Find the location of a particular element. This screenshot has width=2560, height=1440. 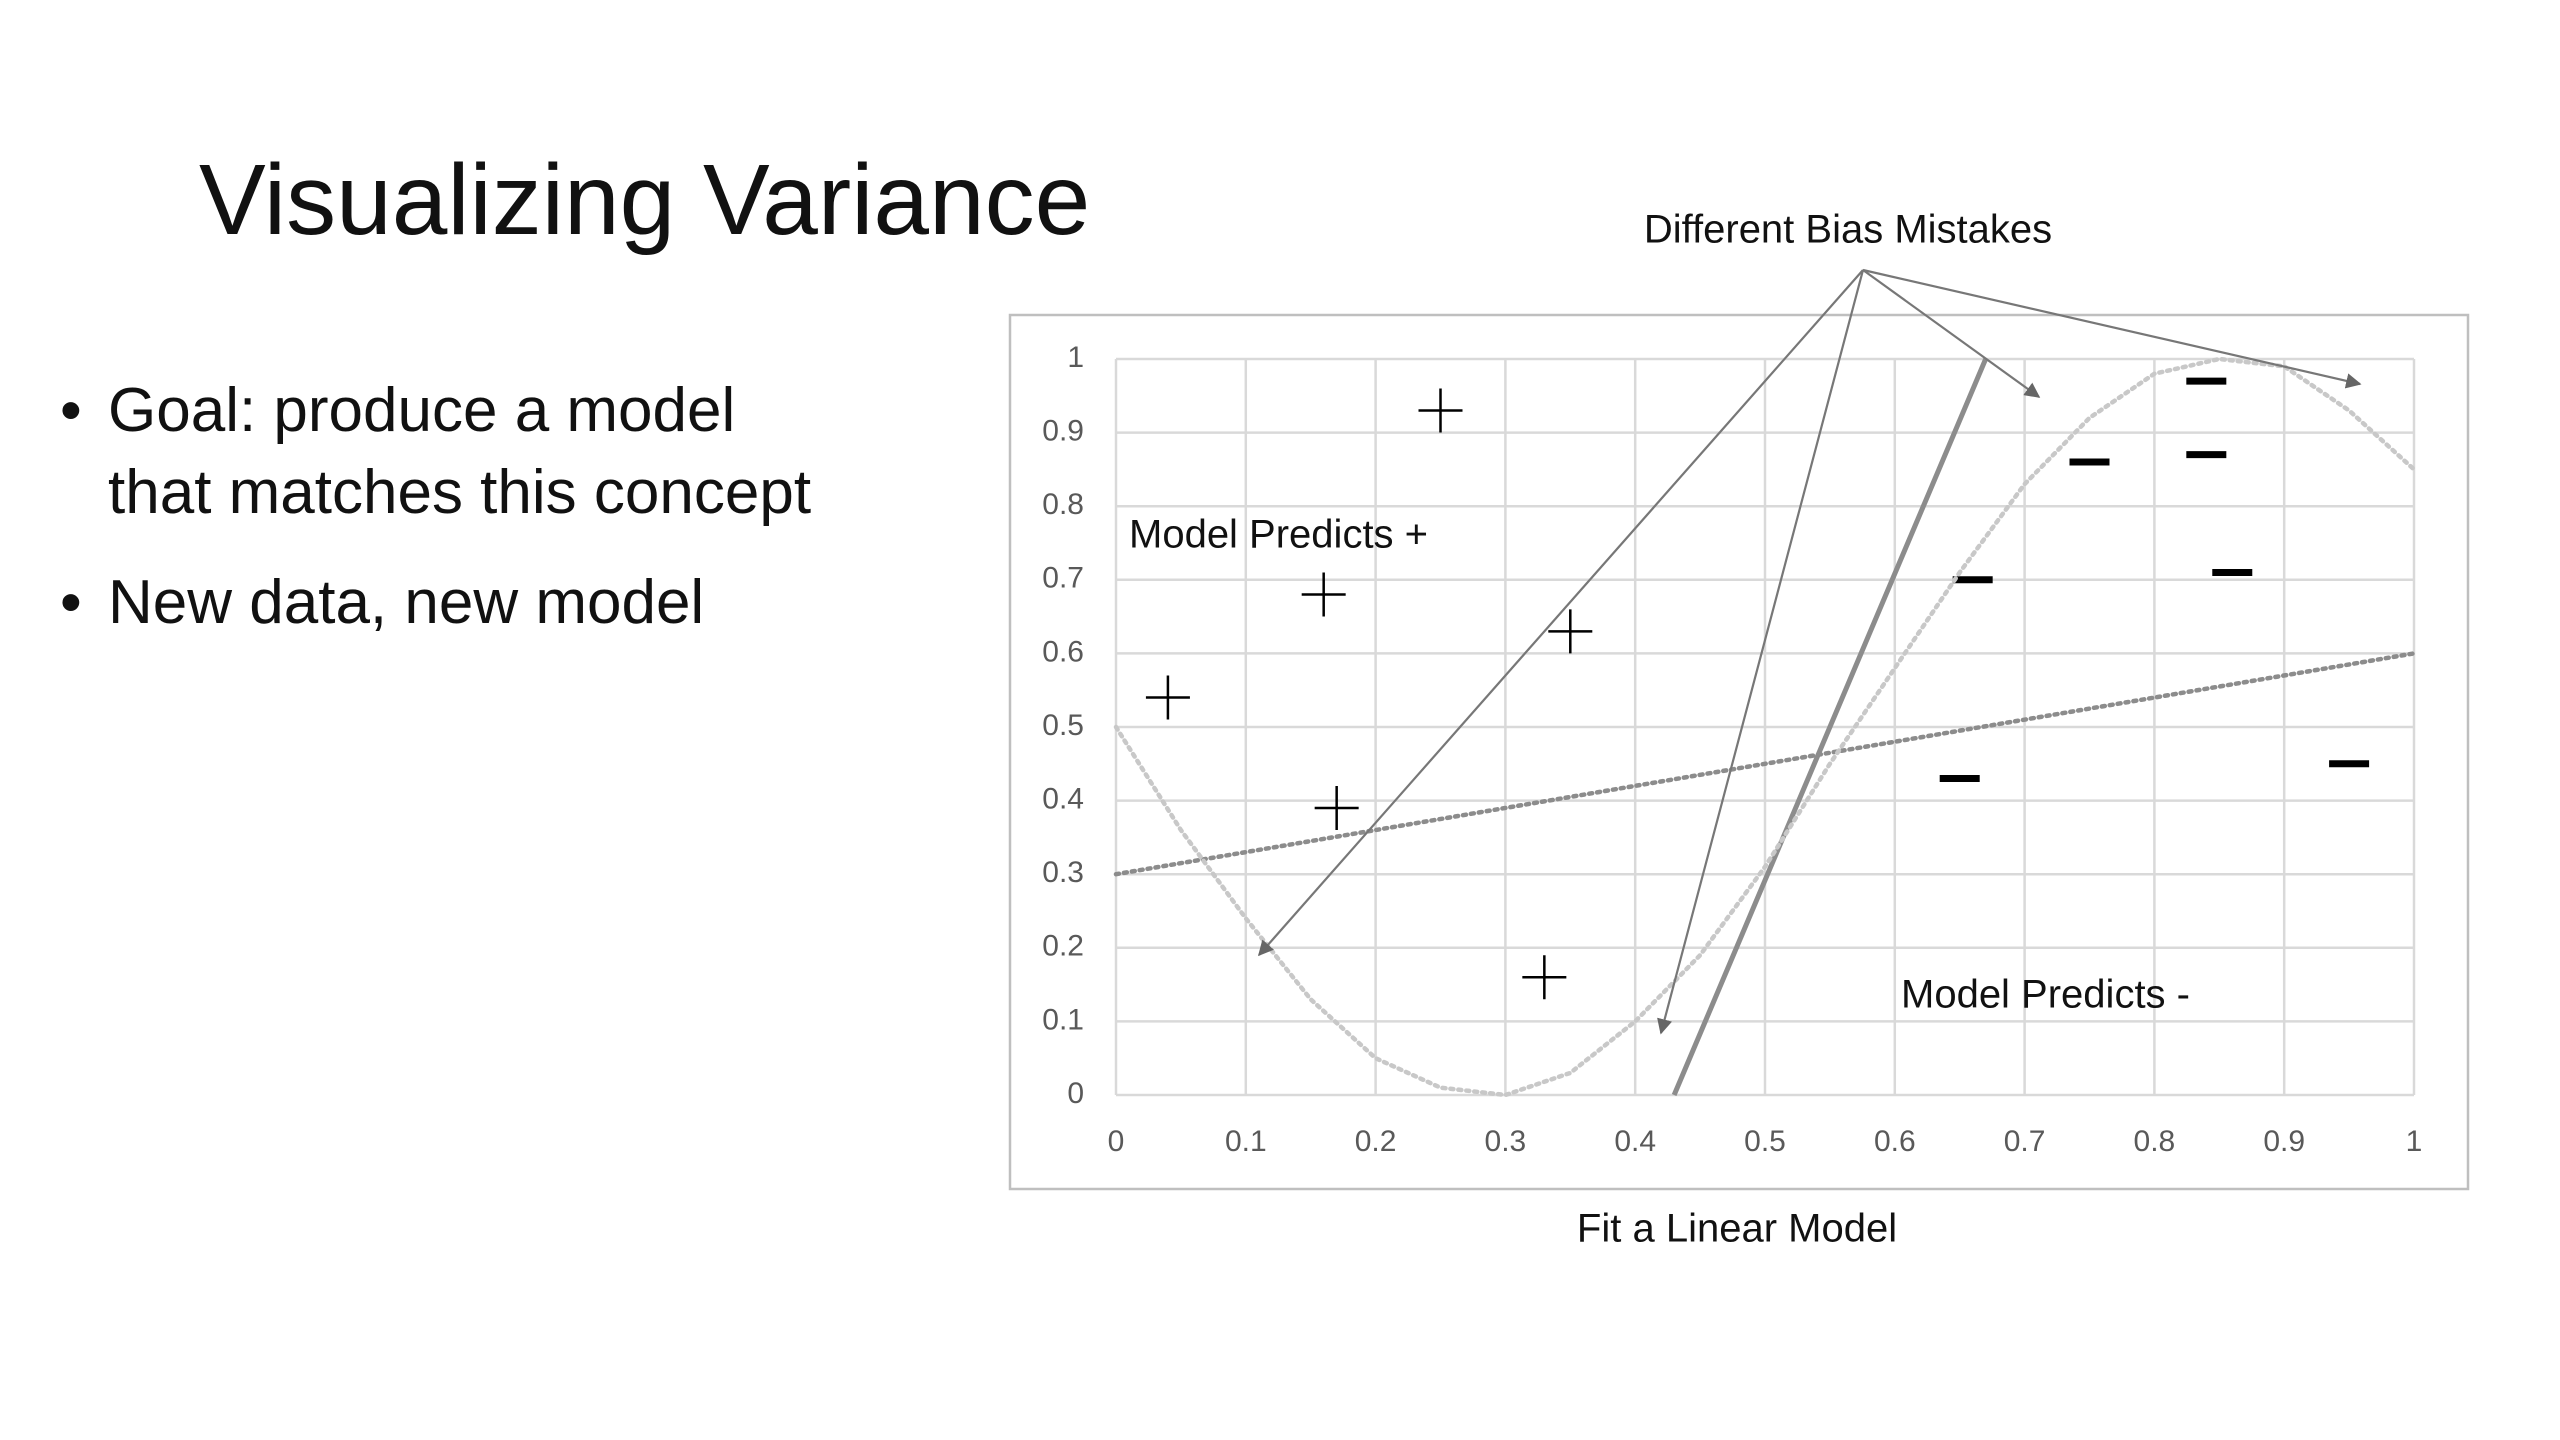

bullet-line: Goal: produce a model is located at coordinates (422, 410).